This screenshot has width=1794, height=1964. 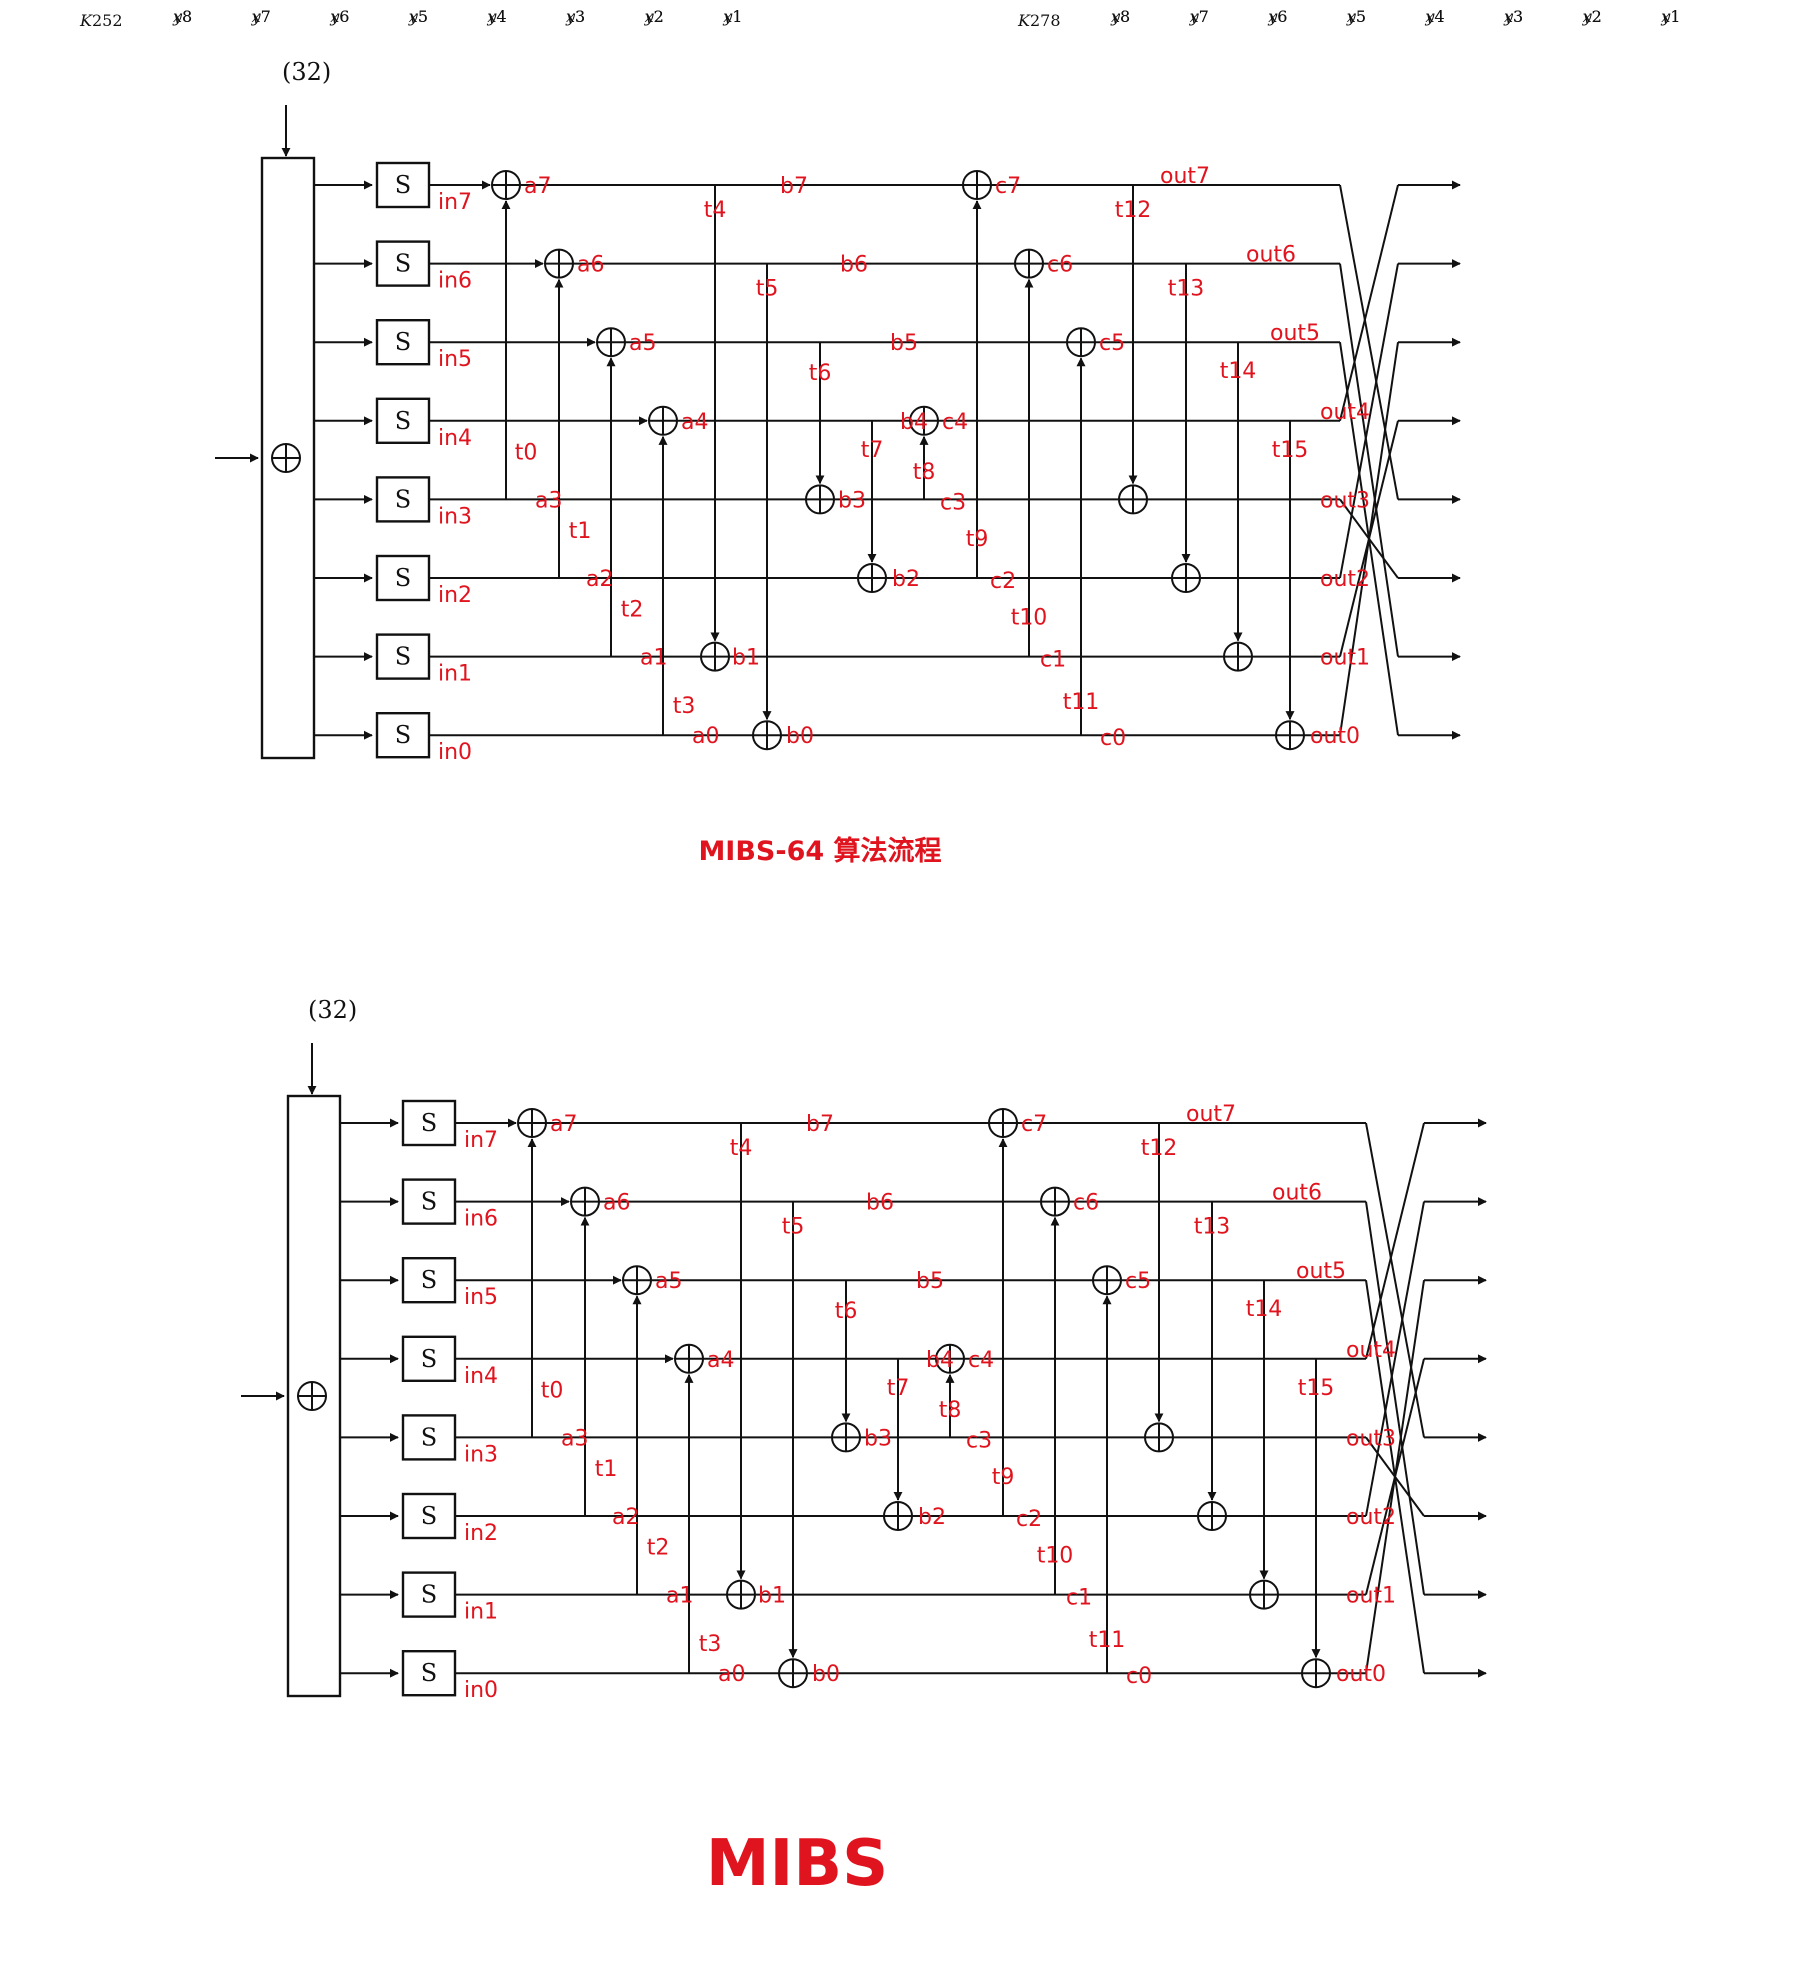 I want to click on svg-text: y5, so click(x=1356, y=16).